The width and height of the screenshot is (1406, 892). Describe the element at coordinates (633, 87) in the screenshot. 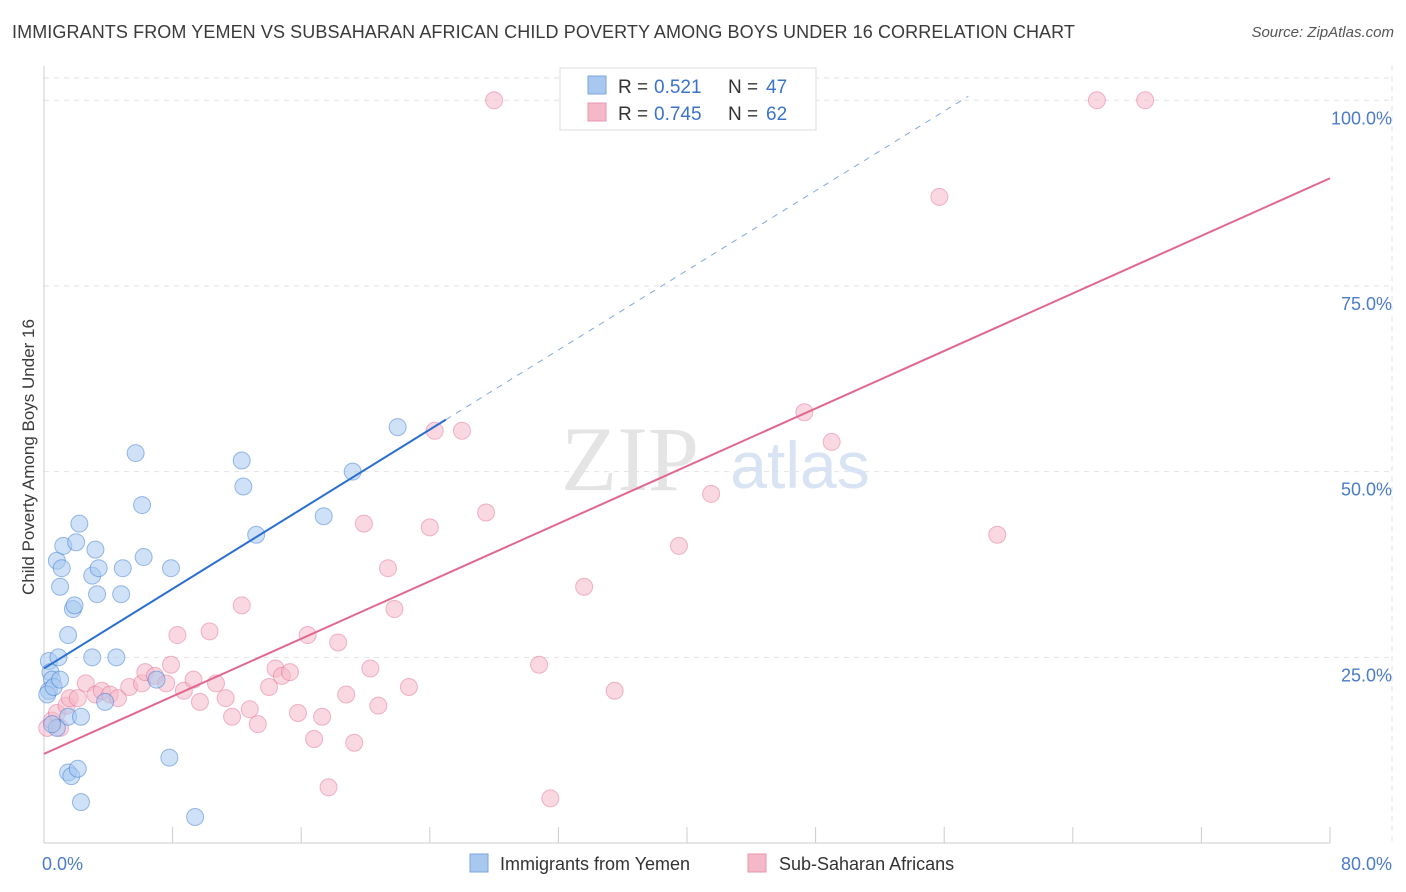

I see `legend-r-label-1: R =` at that location.